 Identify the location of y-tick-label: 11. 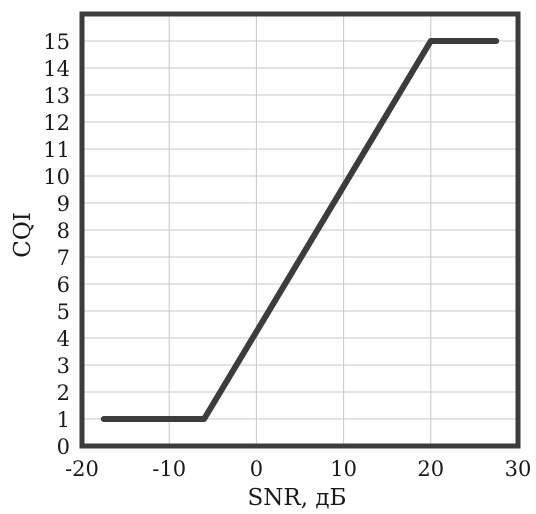
(56, 150).